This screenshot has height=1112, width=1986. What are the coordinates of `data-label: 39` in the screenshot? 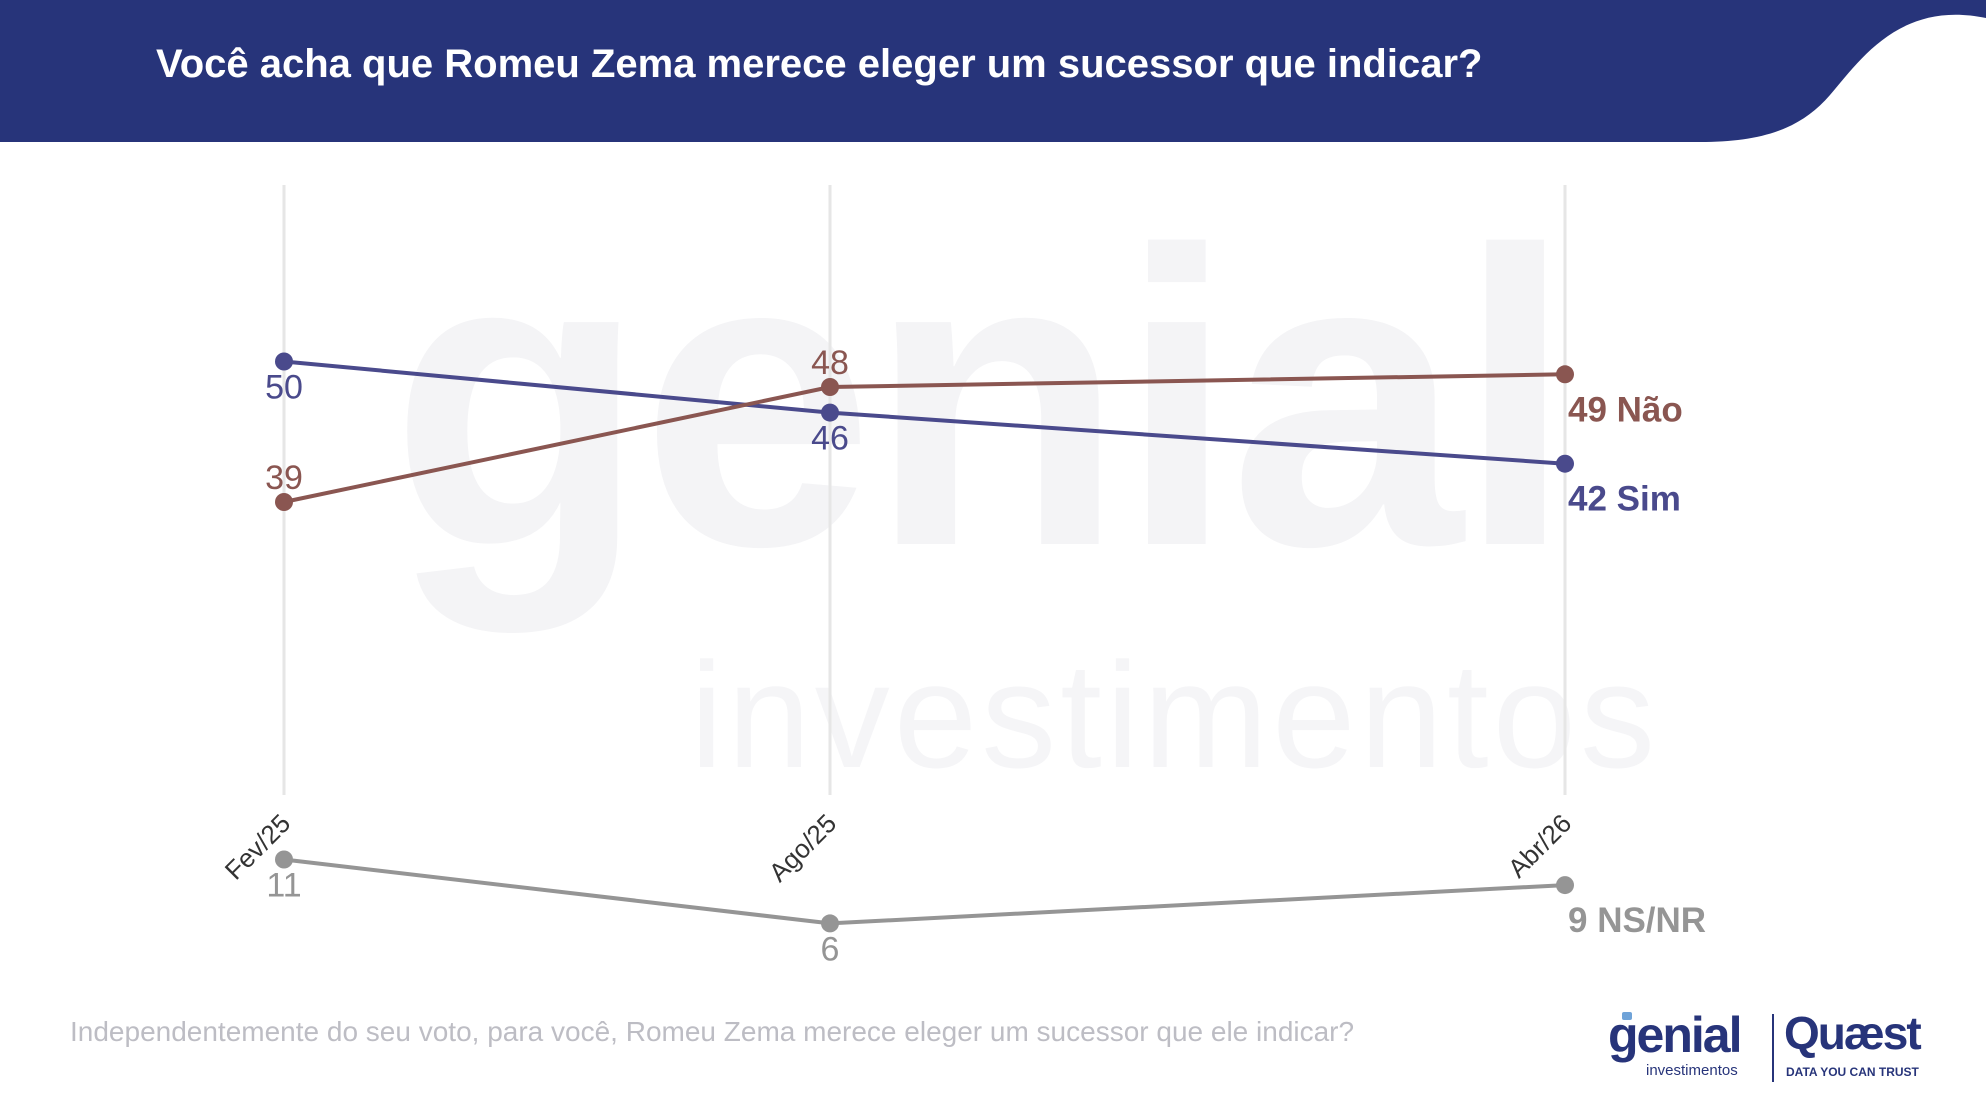 It's located at (284, 478).